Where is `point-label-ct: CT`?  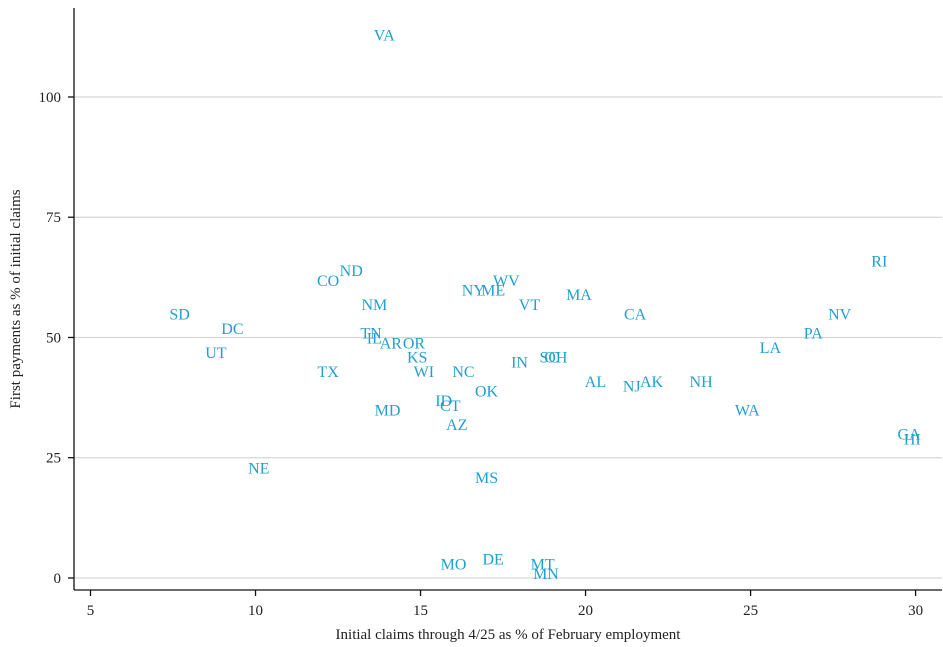 point-label-ct: CT is located at coordinates (450, 406).